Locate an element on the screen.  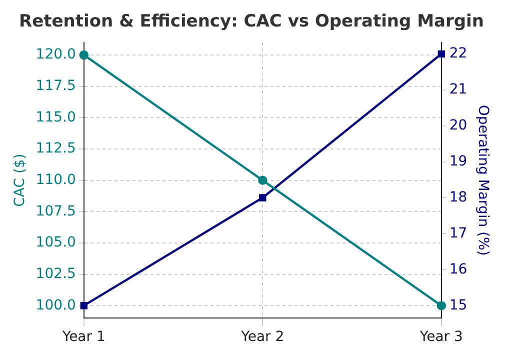
x-tick-label: Year 1 is located at coordinates (83, 337).